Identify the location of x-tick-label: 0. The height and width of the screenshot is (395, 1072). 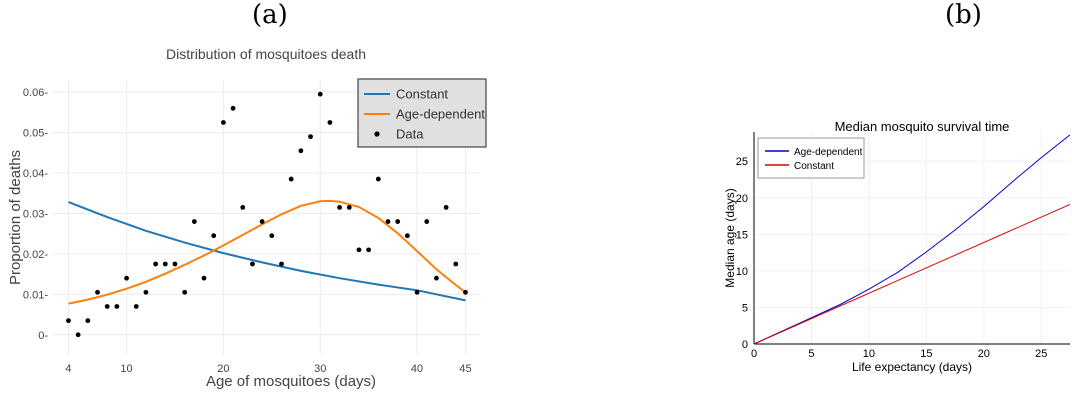
(754, 354).